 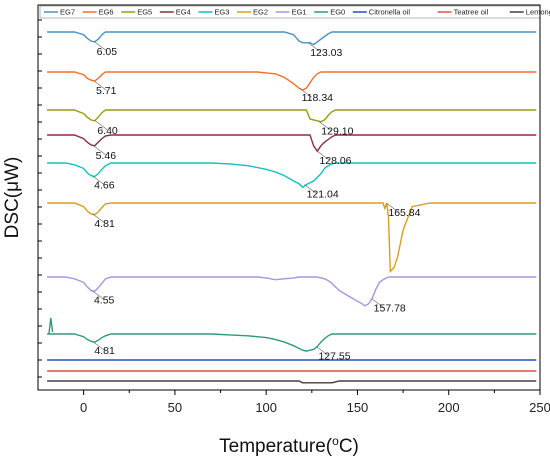 What do you see at coordinates (337, 132) in the screenshot?
I see `peak-label: 129.10` at bounding box center [337, 132].